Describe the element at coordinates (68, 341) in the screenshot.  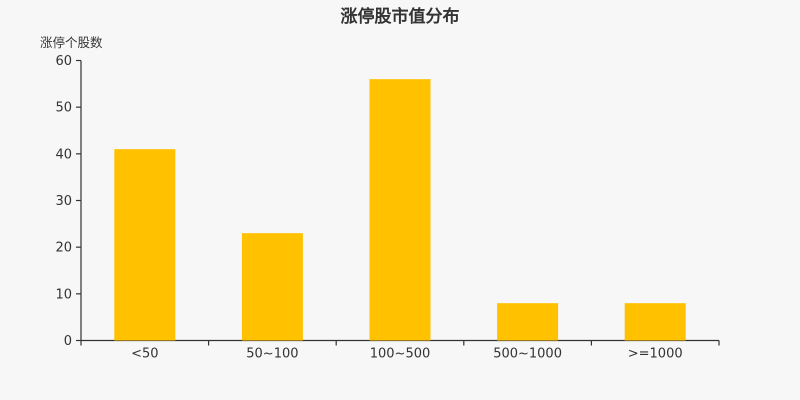
I see `y-tick-label: 0` at that location.